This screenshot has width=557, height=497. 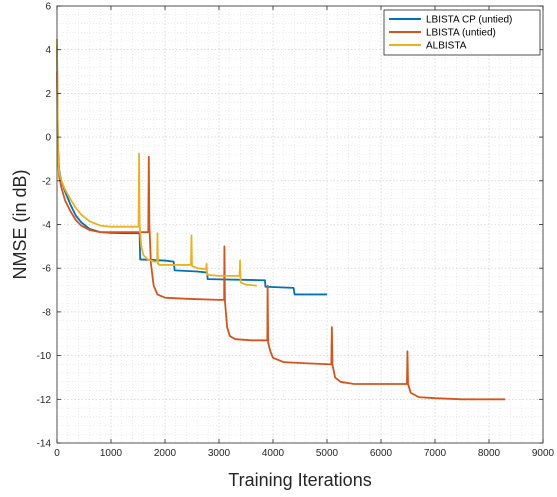 What do you see at coordinates (299, 480) in the screenshot?
I see `x-axis-label: Training Iterations` at bounding box center [299, 480].